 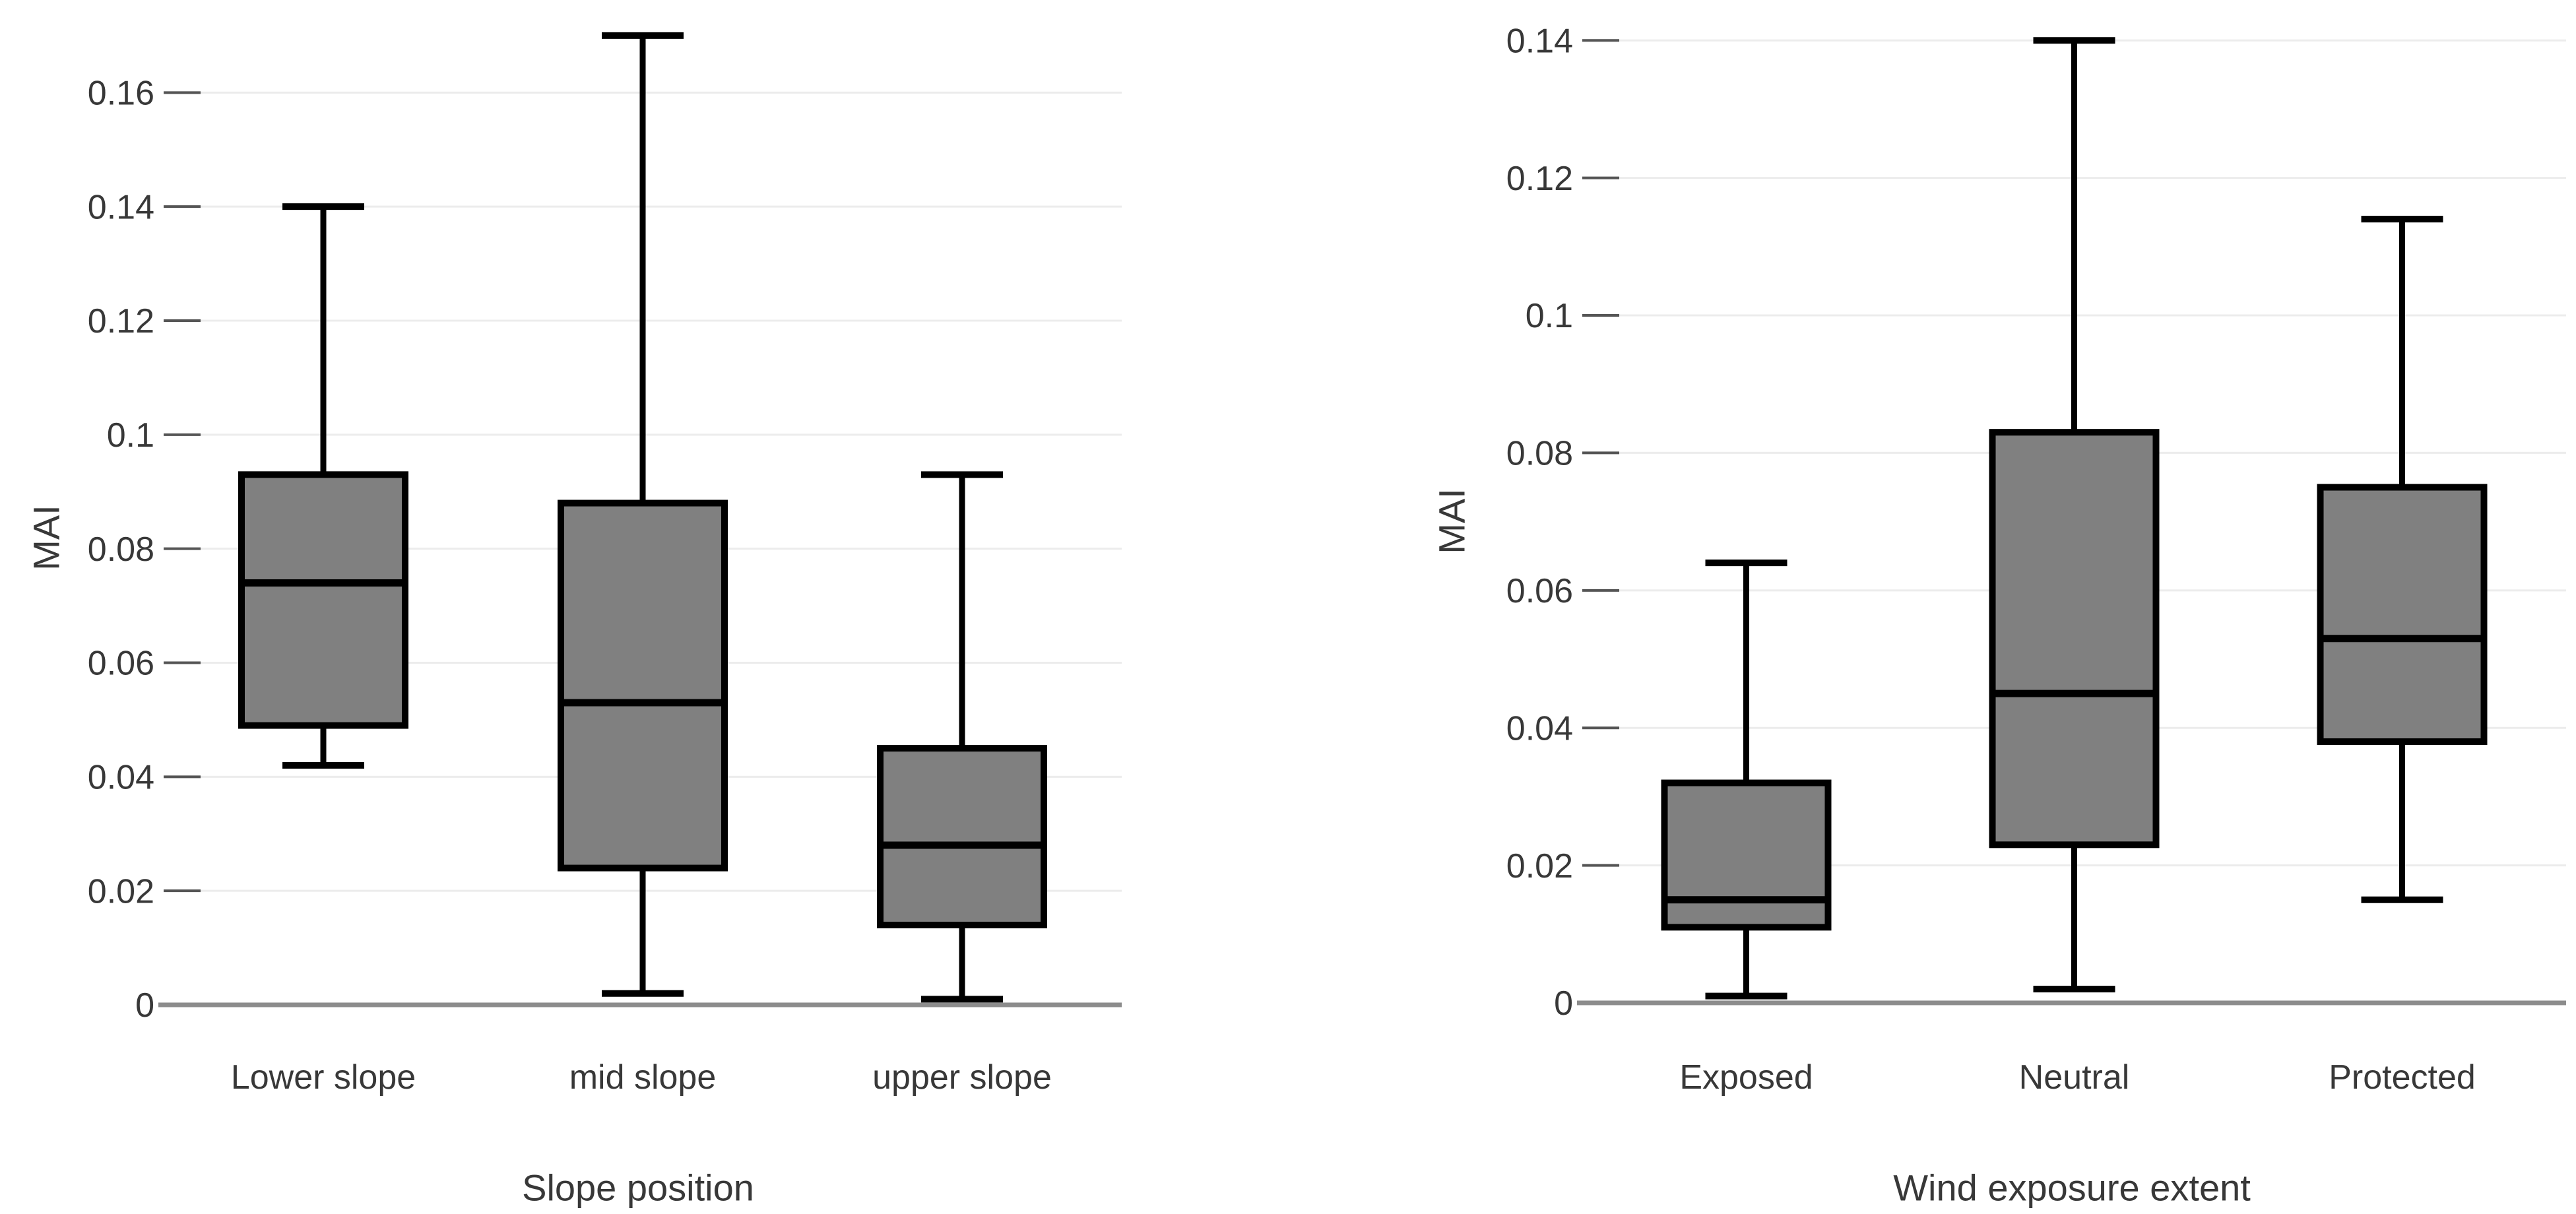 What do you see at coordinates (1452, 521) in the screenshot?
I see `right-chart-y-axis-title: MAI` at bounding box center [1452, 521].